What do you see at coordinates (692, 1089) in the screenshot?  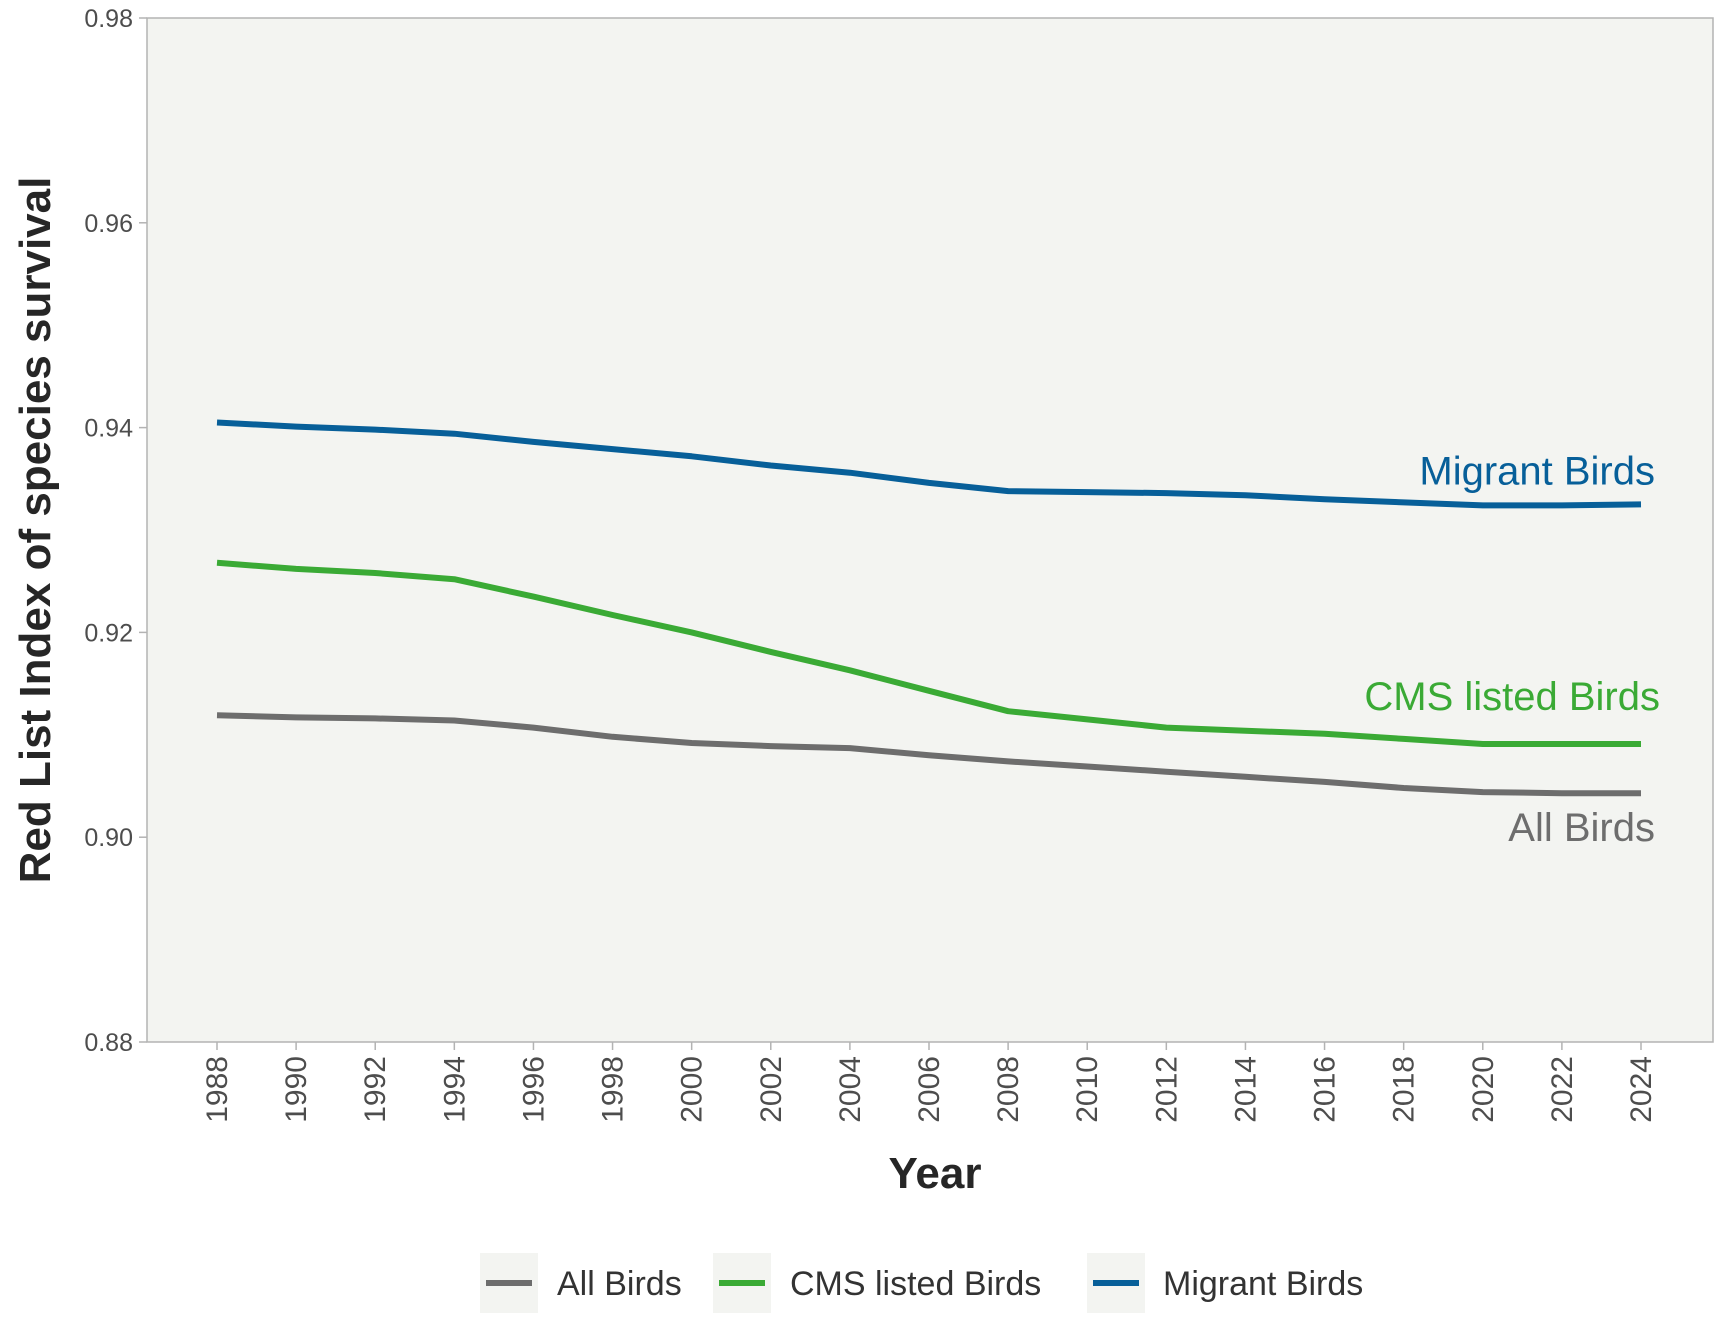 I see `x-tick-label: 2000` at bounding box center [692, 1089].